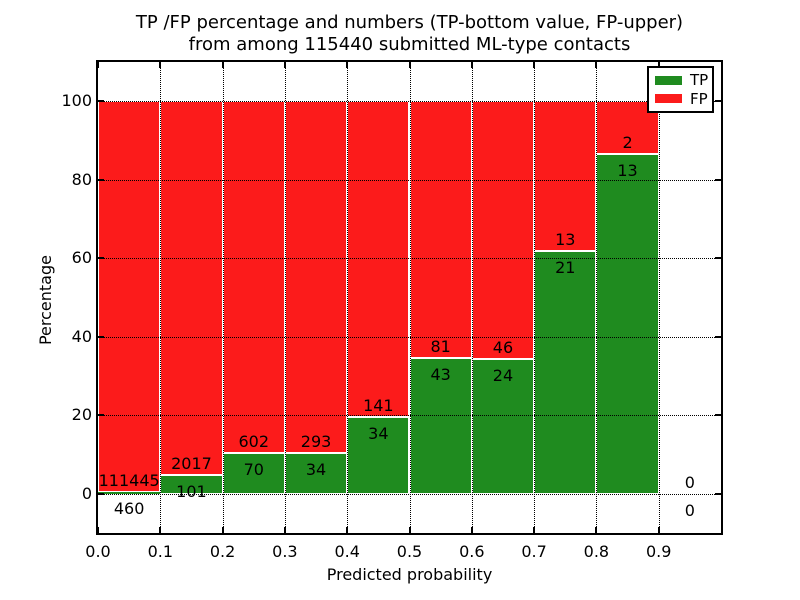 This screenshot has height=600, width=800. What do you see at coordinates (81, 415) in the screenshot?
I see `y-tick-label: 20` at bounding box center [81, 415].